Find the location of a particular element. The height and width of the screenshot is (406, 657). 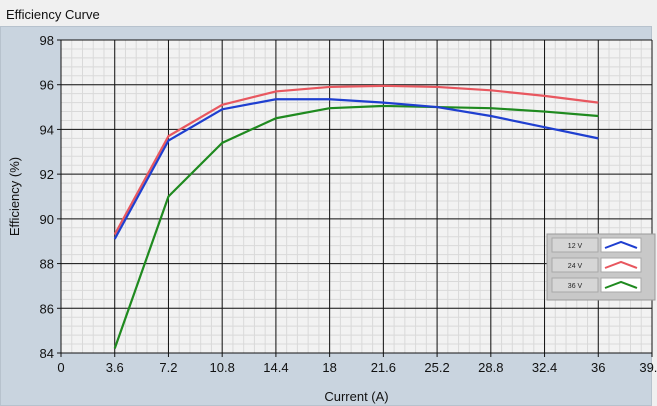

y-tick-label: 98 is located at coordinates (47, 40).